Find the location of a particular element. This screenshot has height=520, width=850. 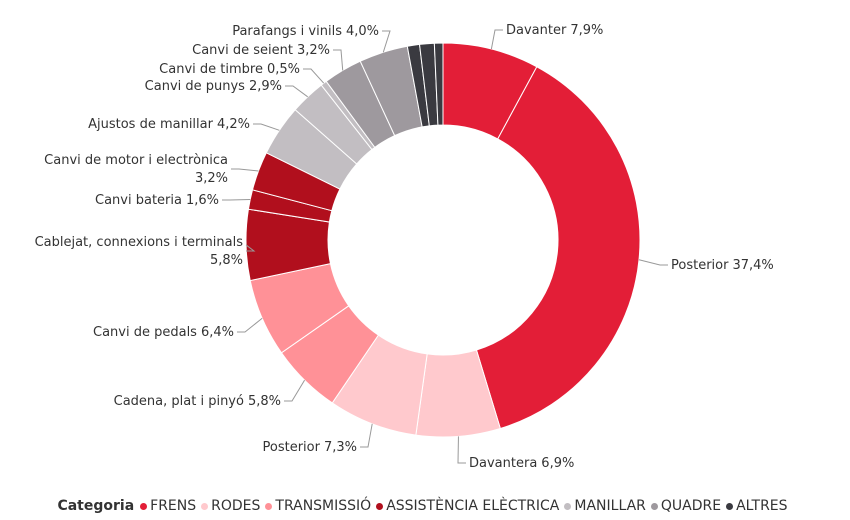

legend-item: FRENS is located at coordinates (168, 506).